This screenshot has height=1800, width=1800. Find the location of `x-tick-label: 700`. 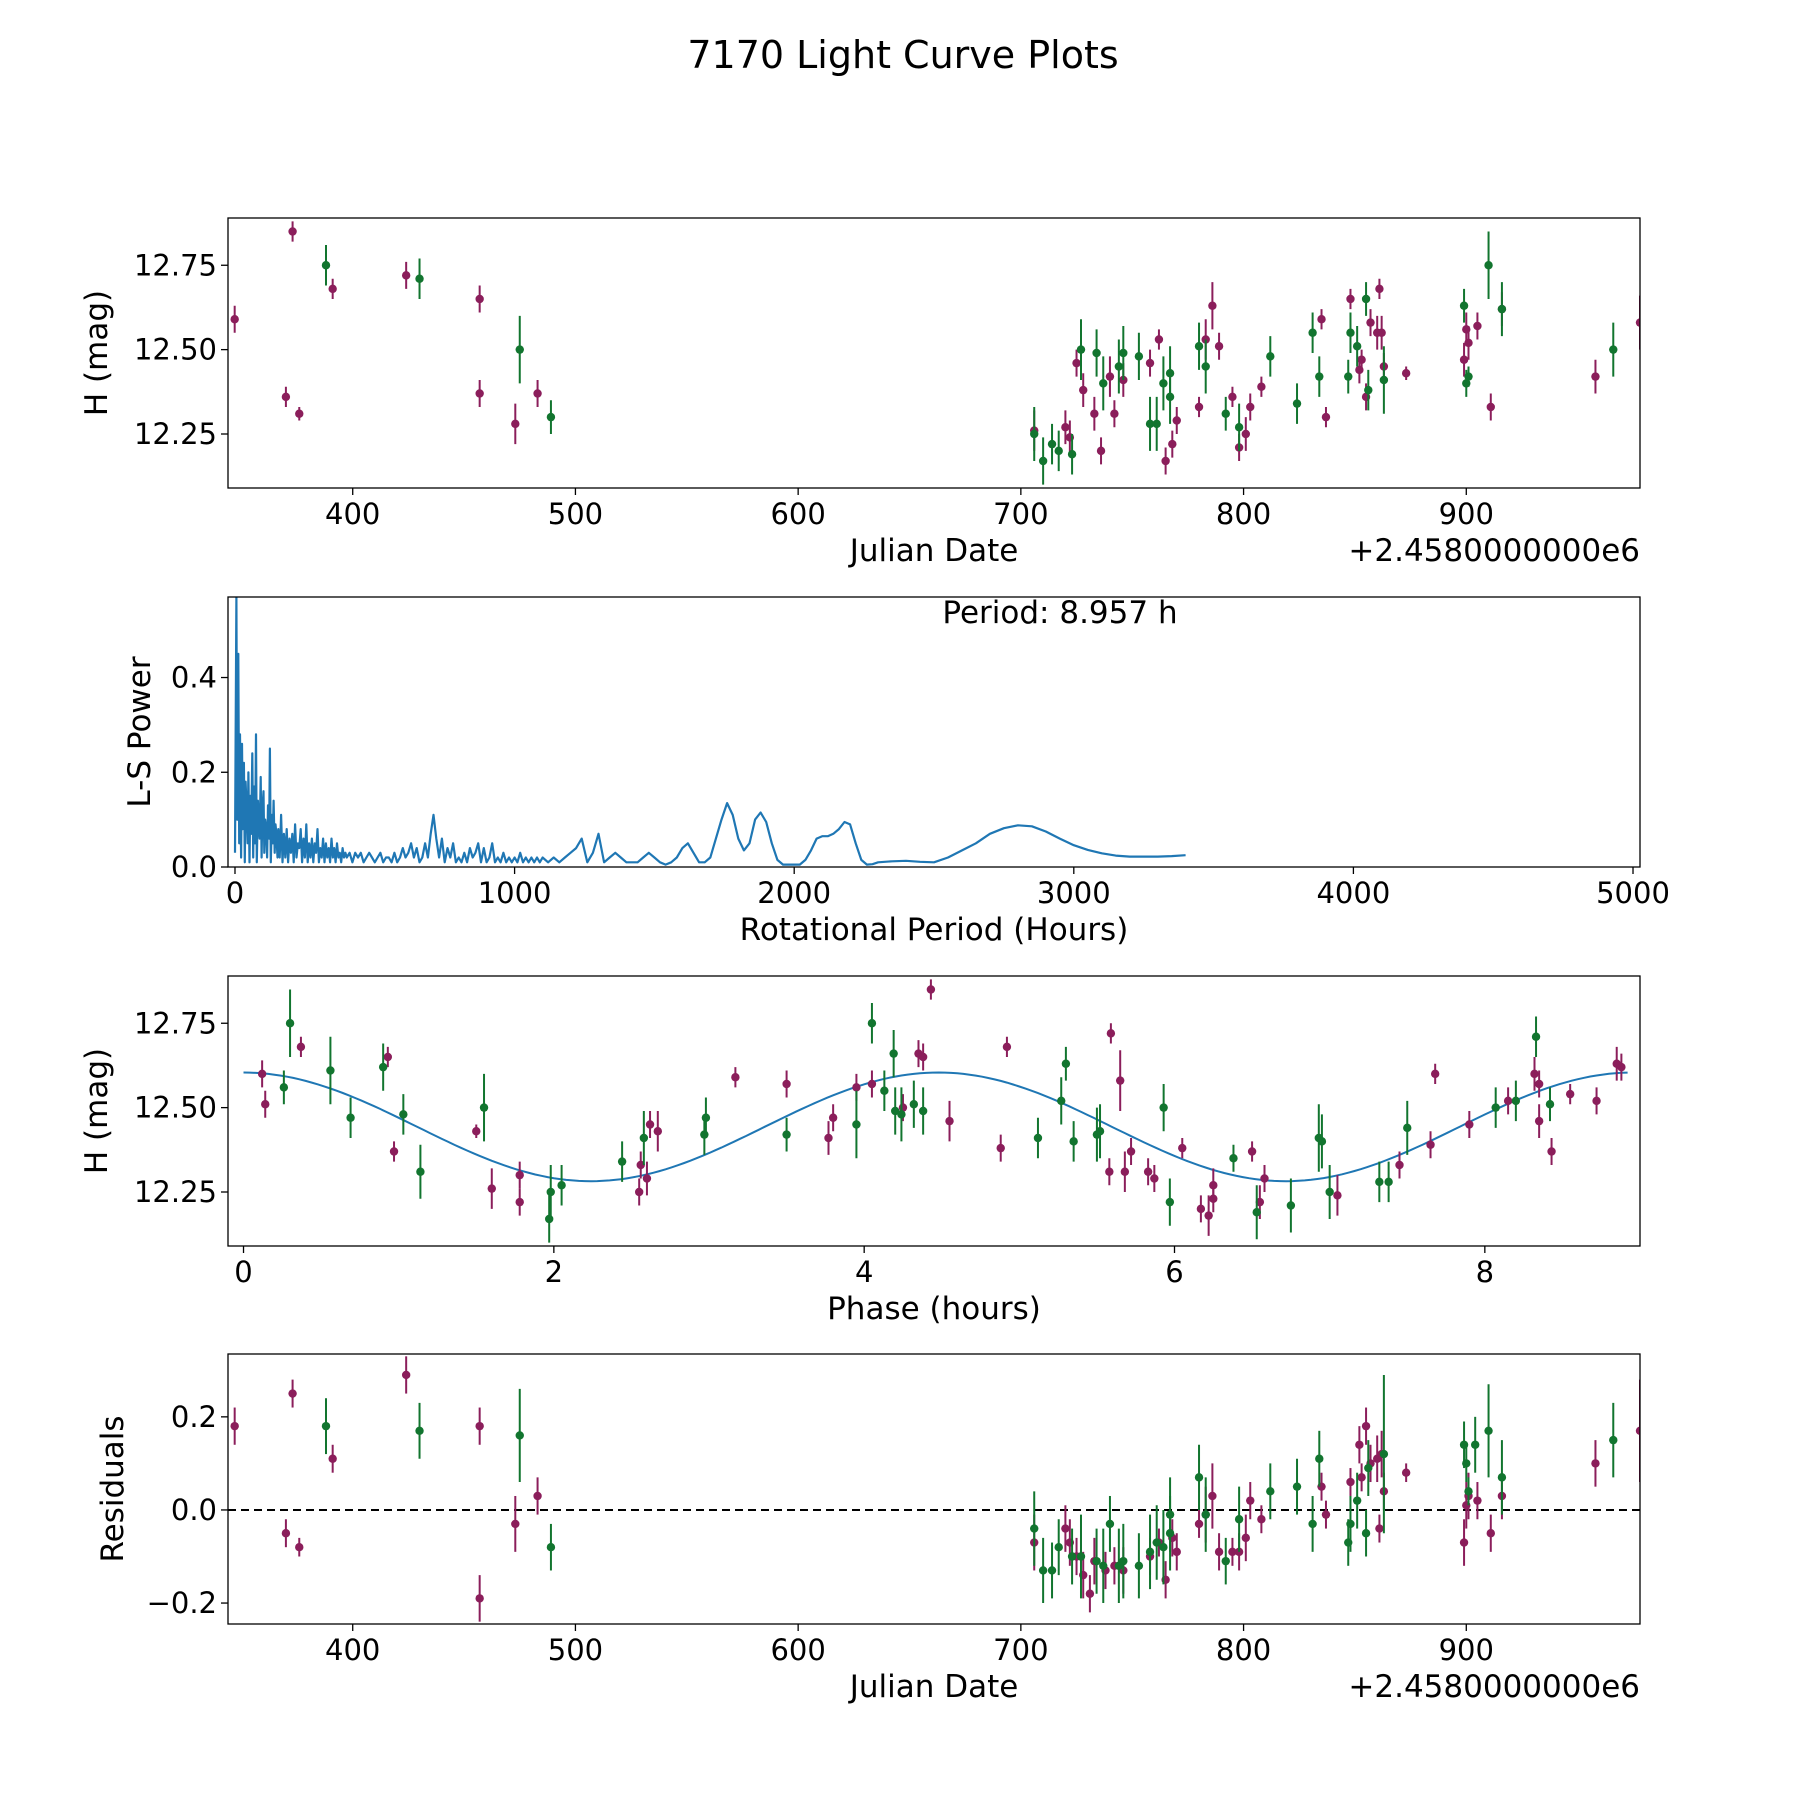

x-tick-label: 700 is located at coordinates (1020, 1650).